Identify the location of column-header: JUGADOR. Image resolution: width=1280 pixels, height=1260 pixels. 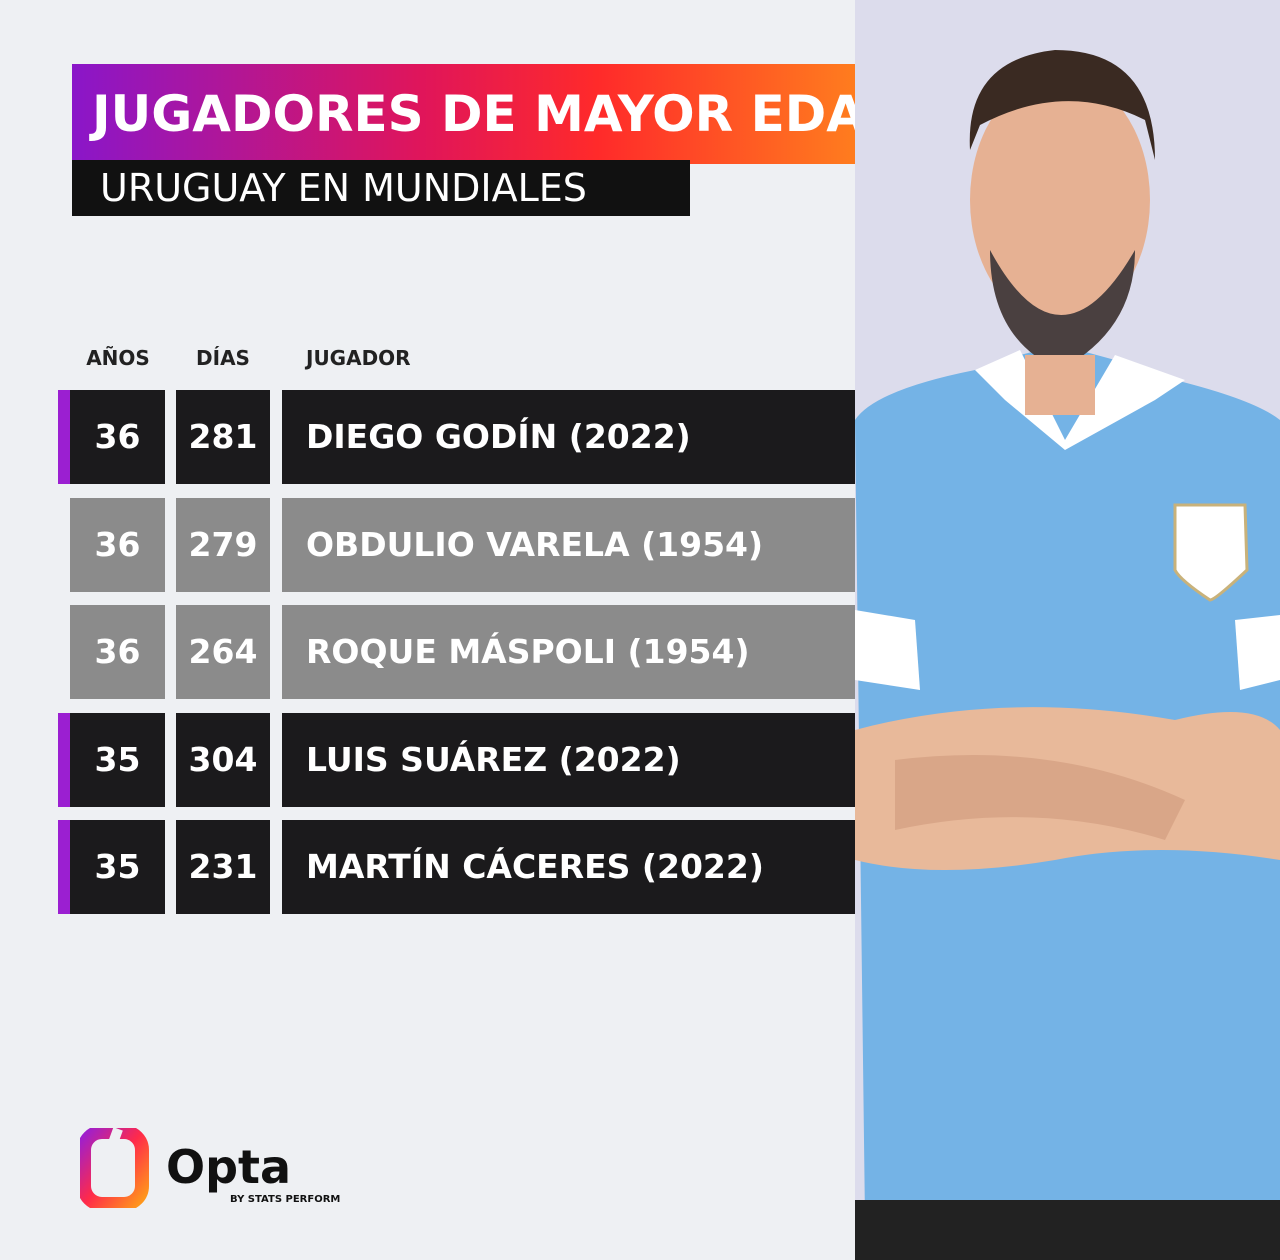
(358, 358).